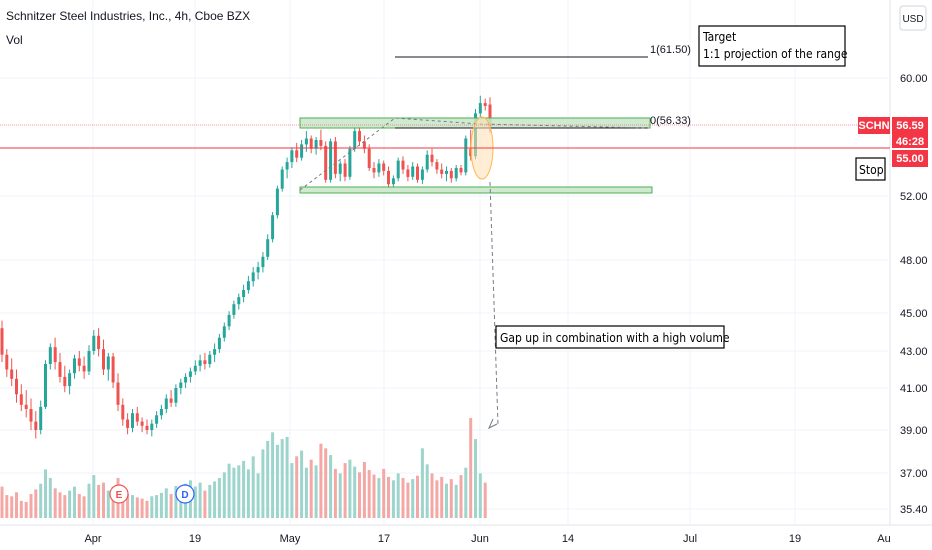  I want to click on symbol-badge-label: SCHN, so click(873, 126).